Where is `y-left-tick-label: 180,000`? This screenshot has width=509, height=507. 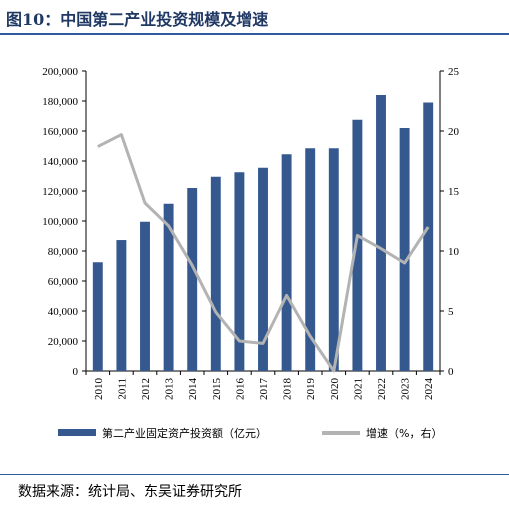
y-left-tick-label: 180,000 is located at coordinates (60, 102).